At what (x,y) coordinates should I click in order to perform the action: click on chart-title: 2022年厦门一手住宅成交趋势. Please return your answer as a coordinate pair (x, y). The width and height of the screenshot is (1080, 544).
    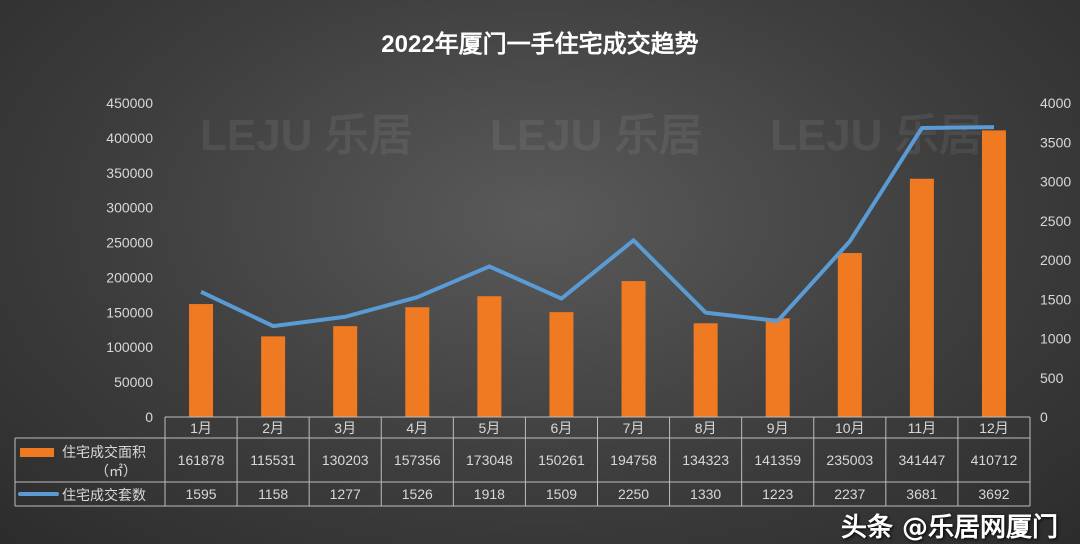
    Looking at the image, I should click on (539, 44).